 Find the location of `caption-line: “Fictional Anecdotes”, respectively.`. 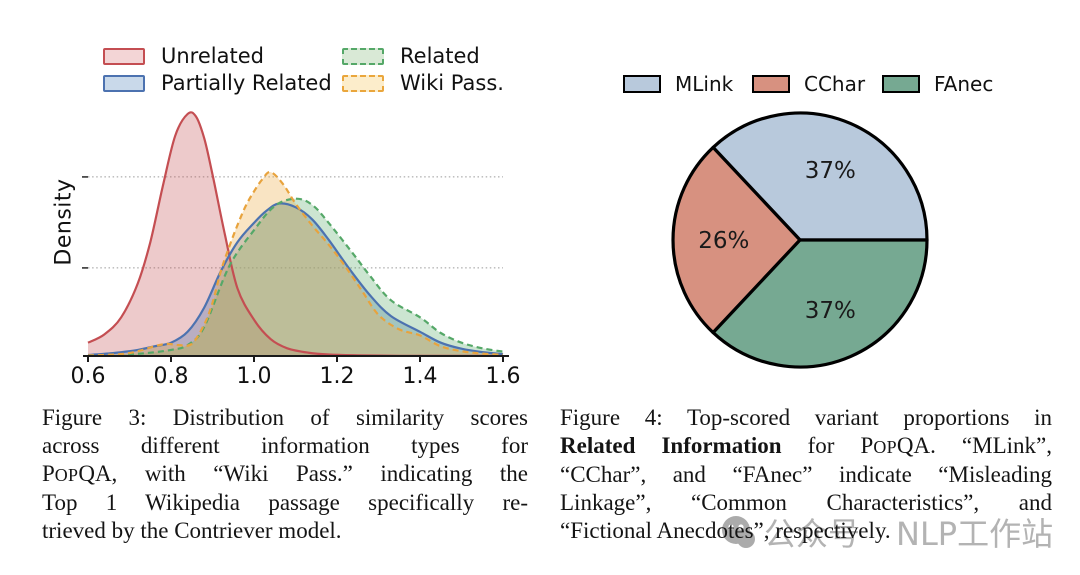

caption-line: “Fictional Anecdotes”, respectively. is located at coordinates (725, 530).